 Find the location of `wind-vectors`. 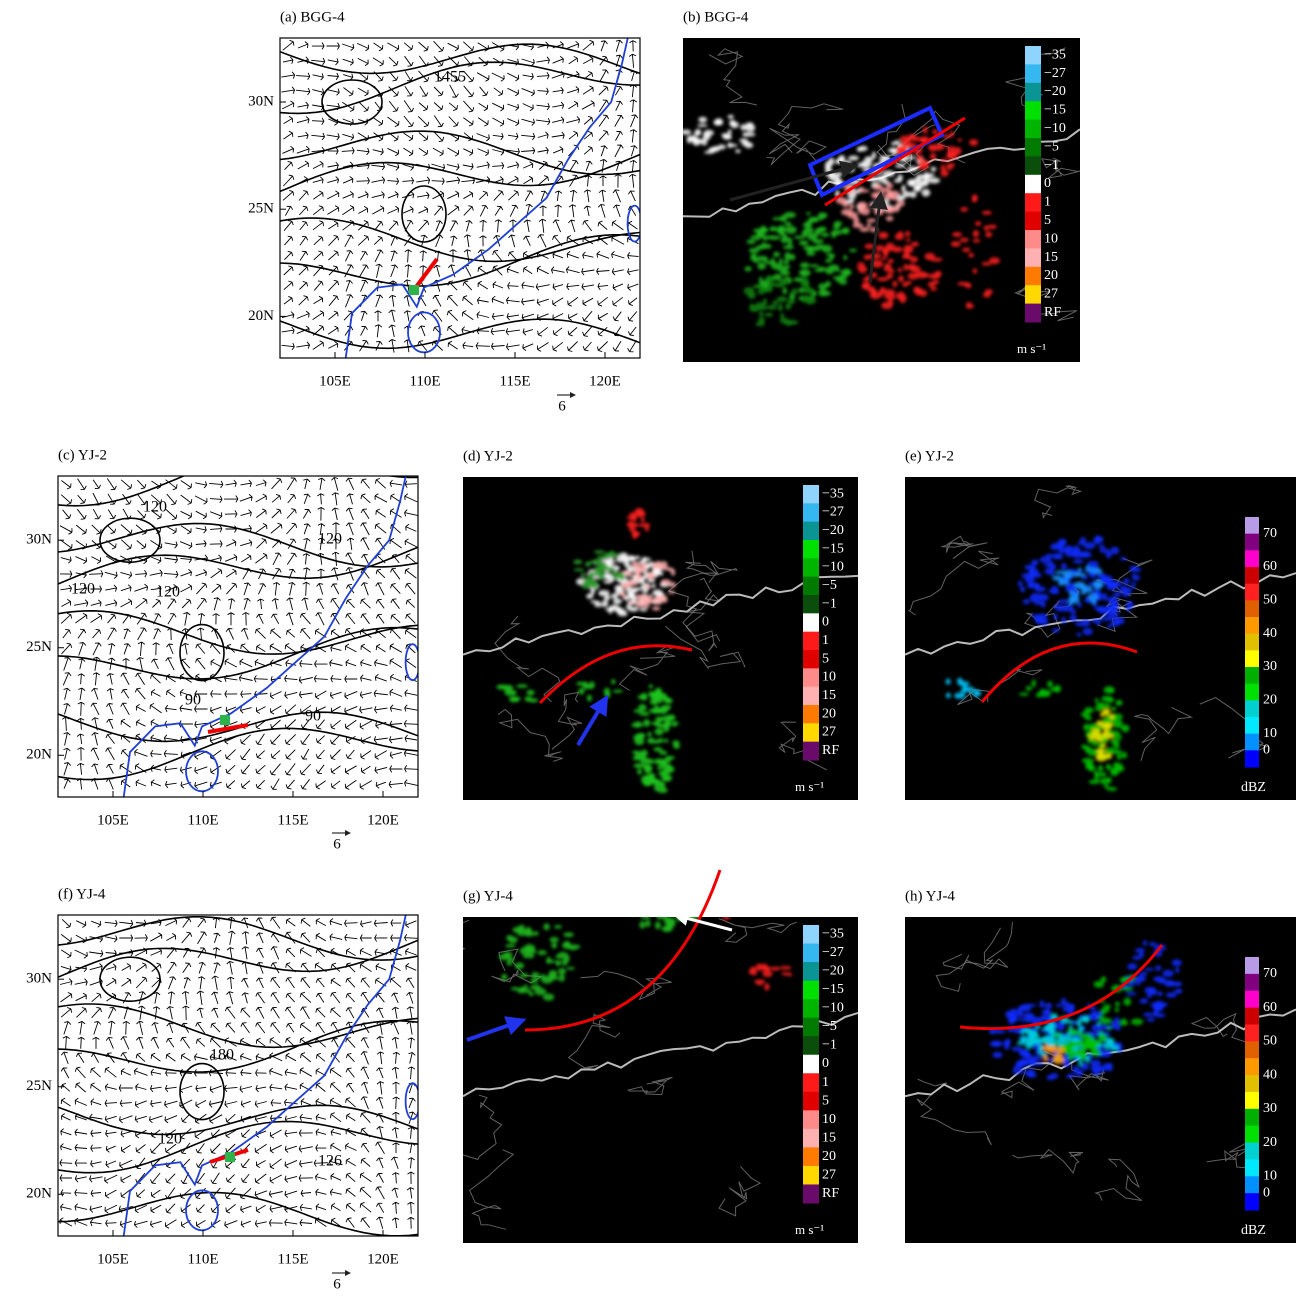

wind-vectors is located at coordinates (238, 633).